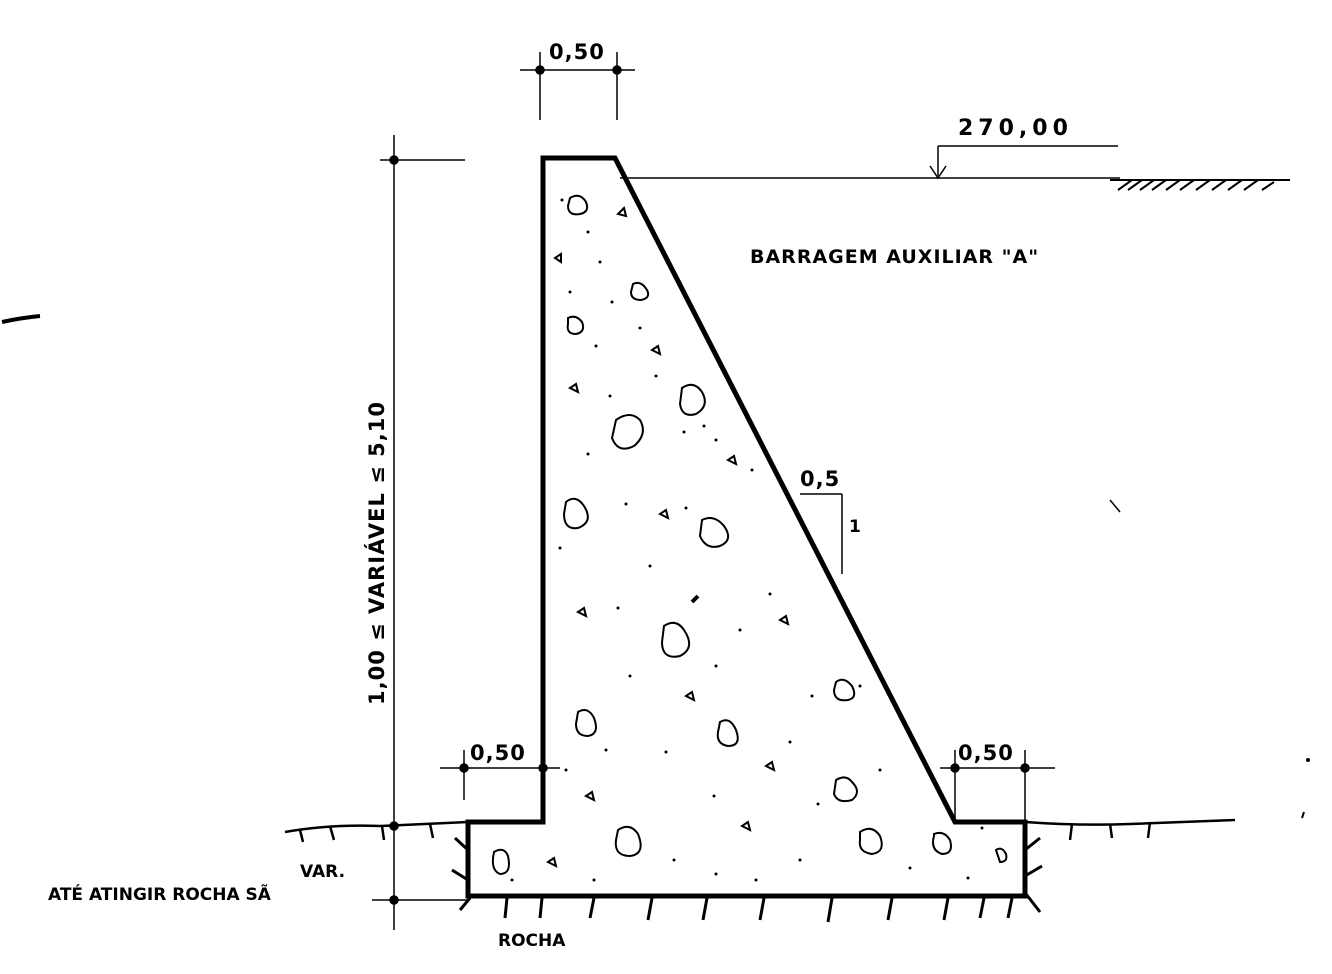  I want to click on foundation-note-depth: ATÉ ATINGIR ROCHA SÃ, so click(160, 893).